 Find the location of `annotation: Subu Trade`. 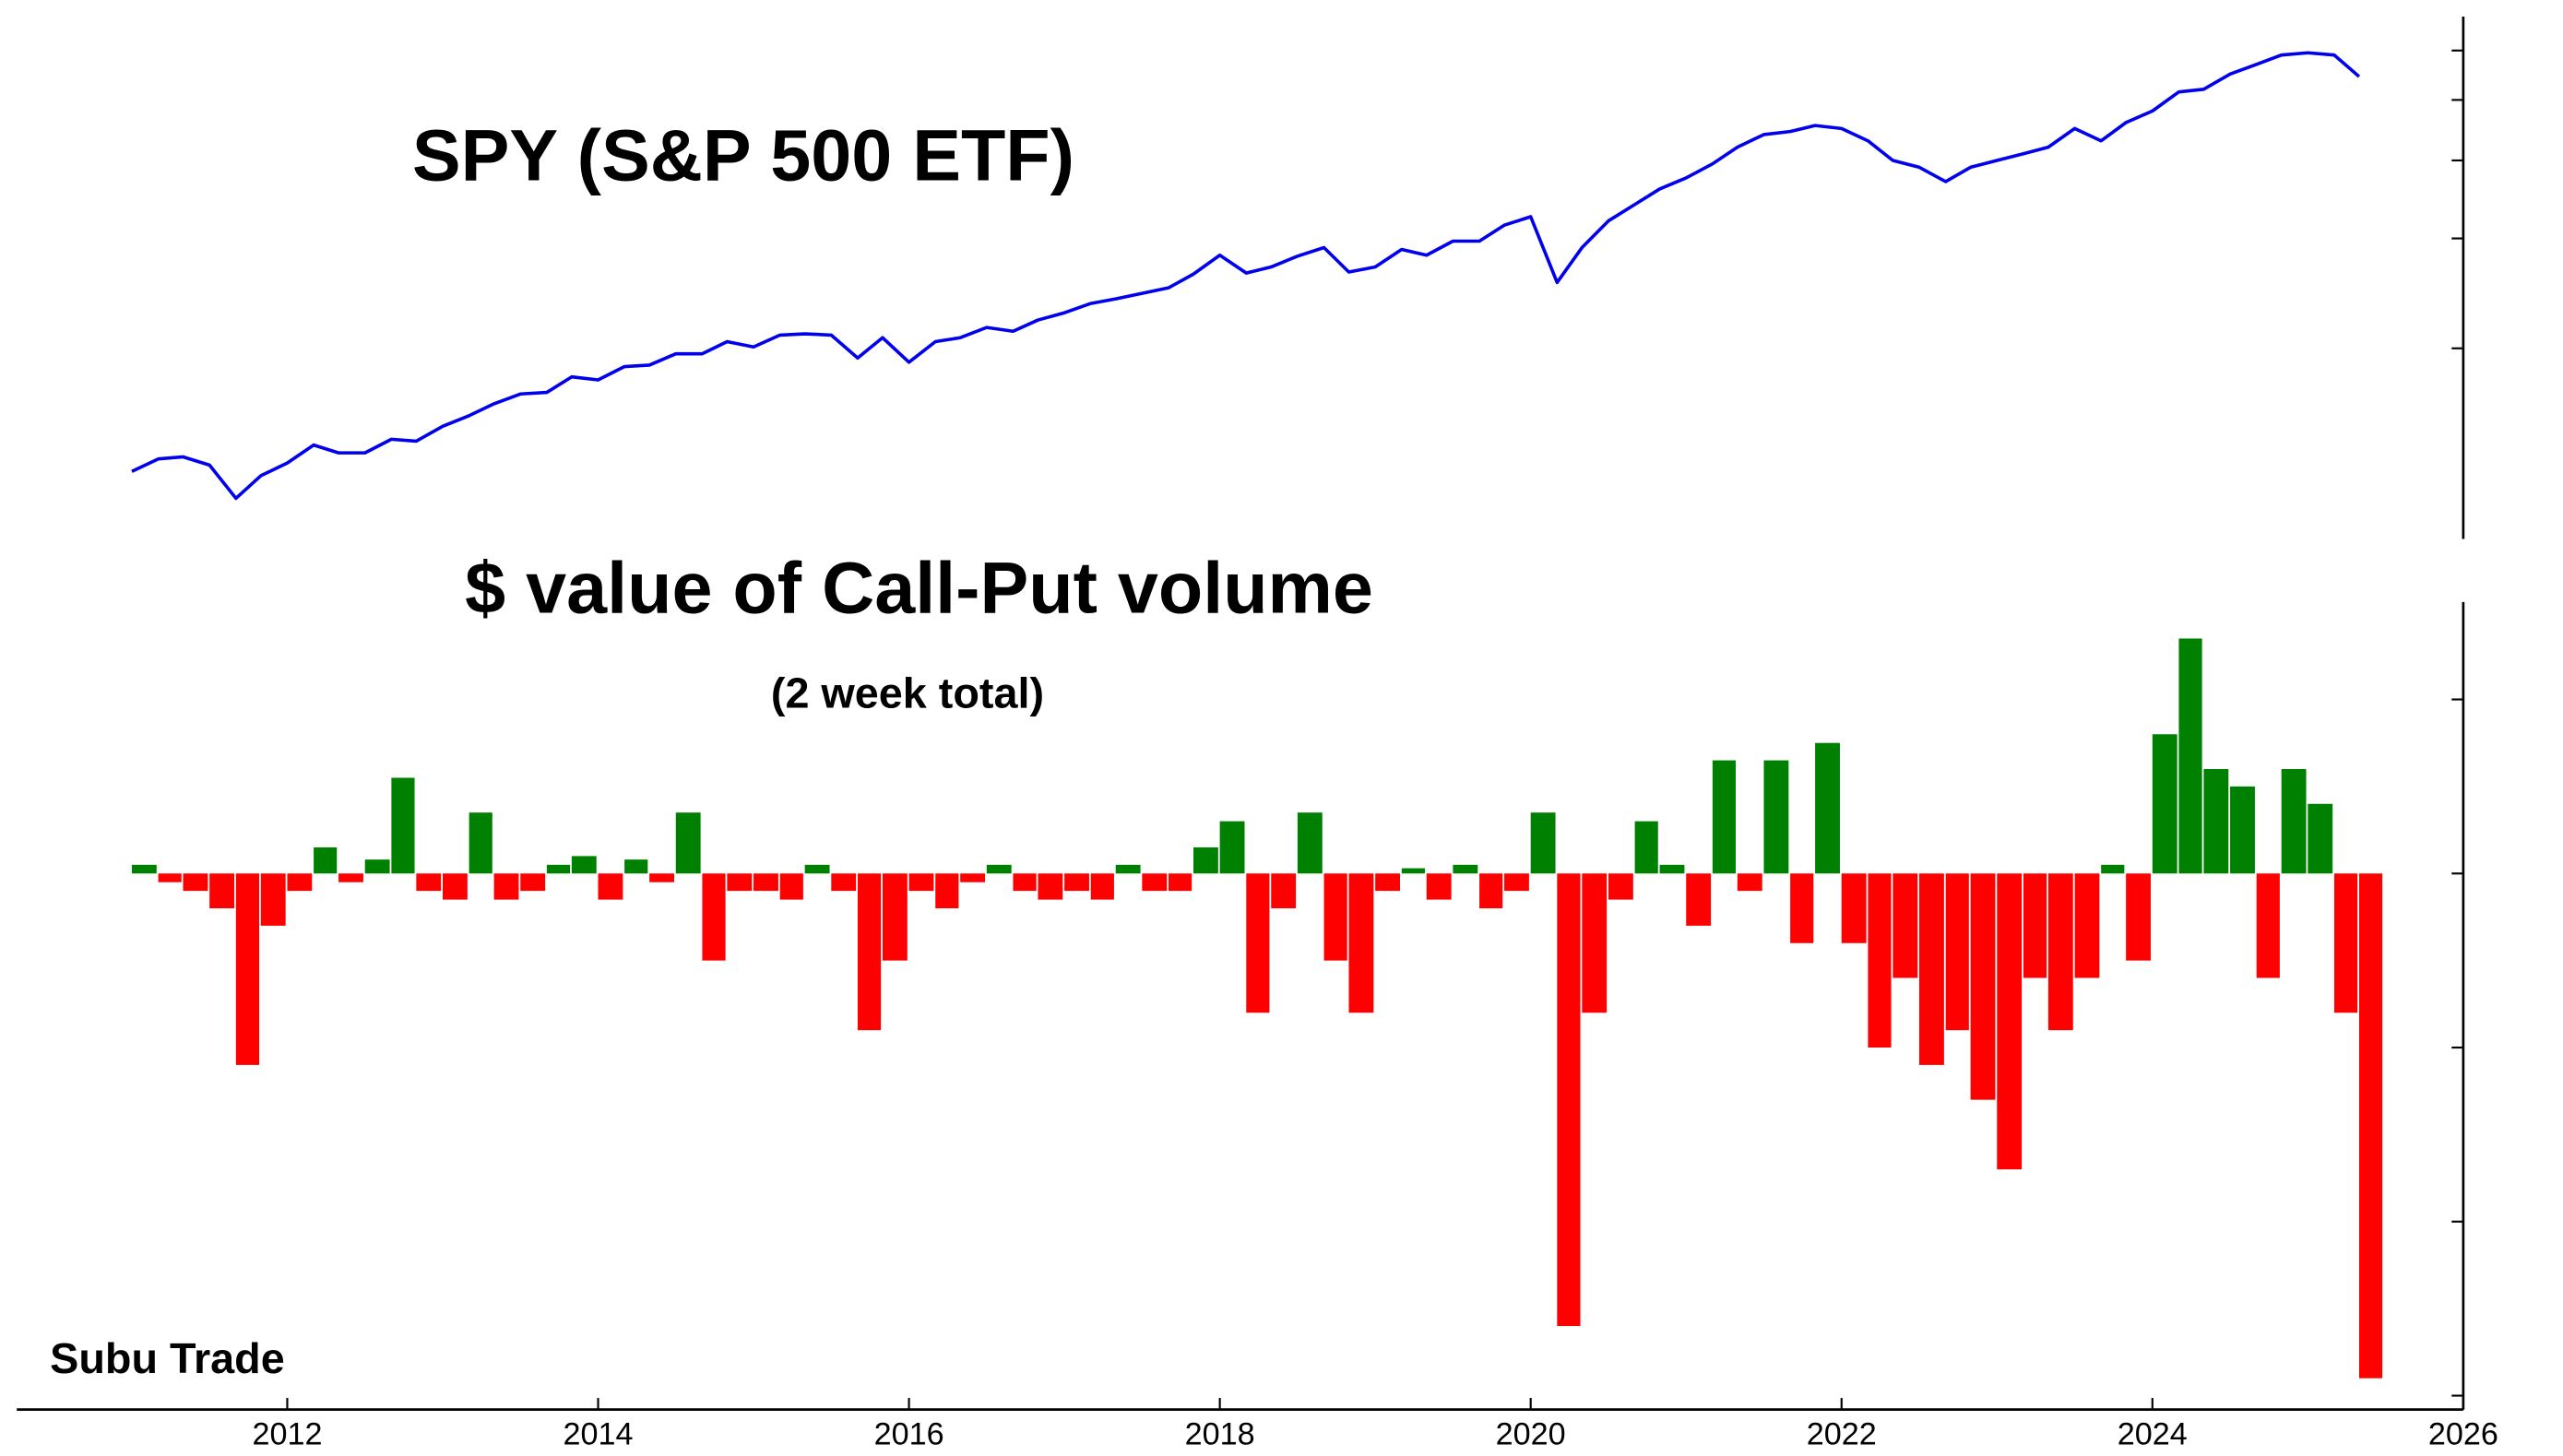

annotation: Subu Trade is located at coordinates (167, 1358).